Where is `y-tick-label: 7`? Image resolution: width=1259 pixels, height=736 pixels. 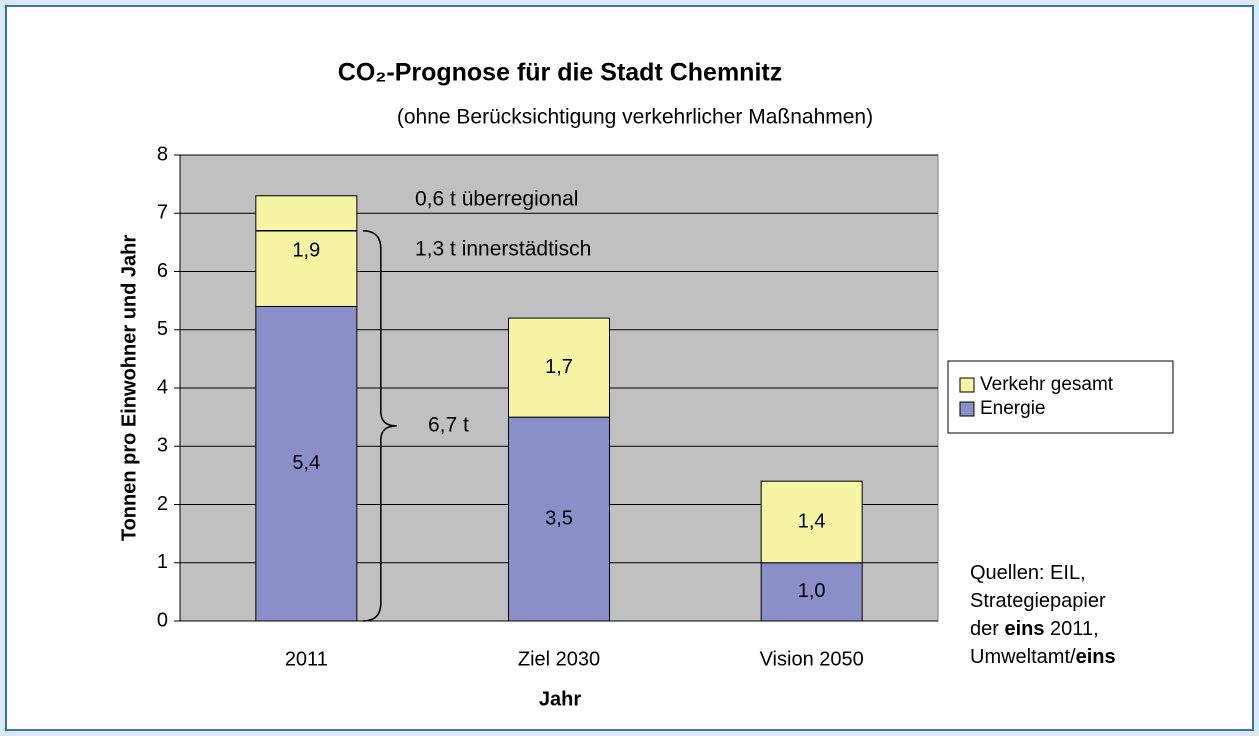 y-tick-label: 7 is located at coordinates (162, 213).